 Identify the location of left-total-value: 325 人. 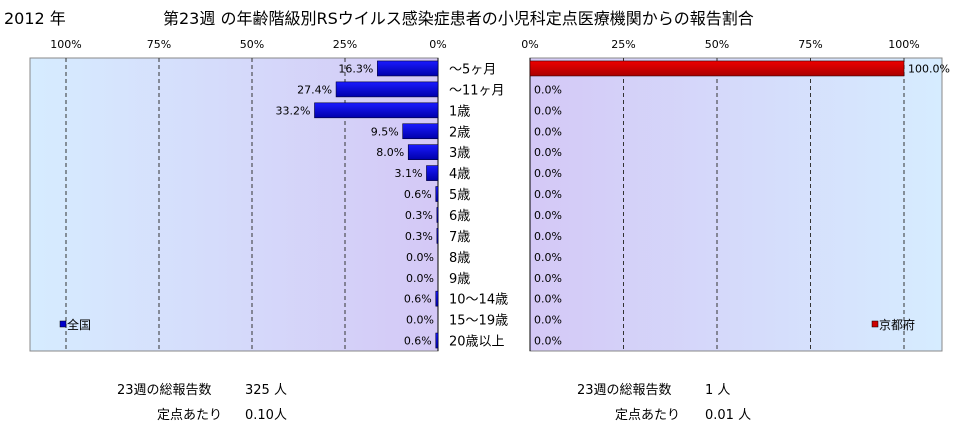
(266, 390).